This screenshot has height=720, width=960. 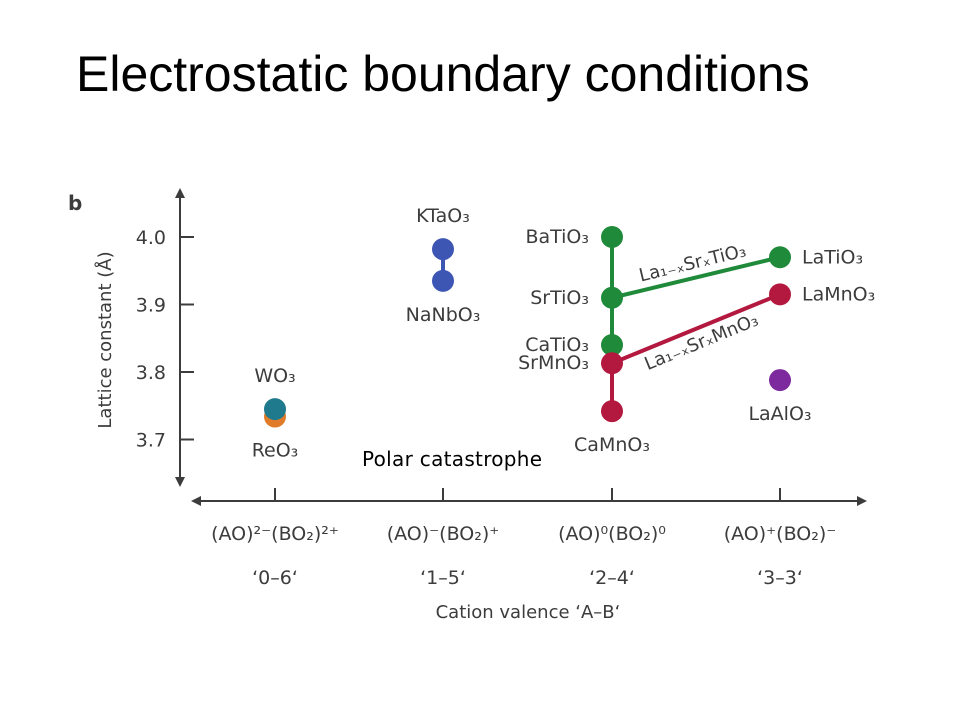 I want to click on x-axis-title: Cation valence ‘A–B‘, so click(x=528, y=612).